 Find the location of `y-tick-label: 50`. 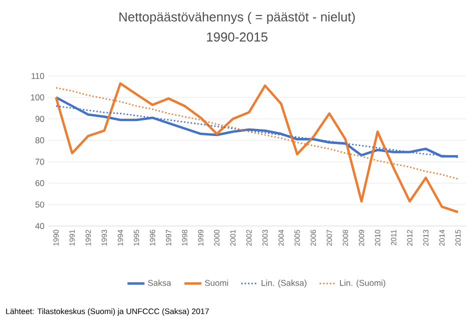

y-tick-label: 50 is located at coordinates (39, 205).